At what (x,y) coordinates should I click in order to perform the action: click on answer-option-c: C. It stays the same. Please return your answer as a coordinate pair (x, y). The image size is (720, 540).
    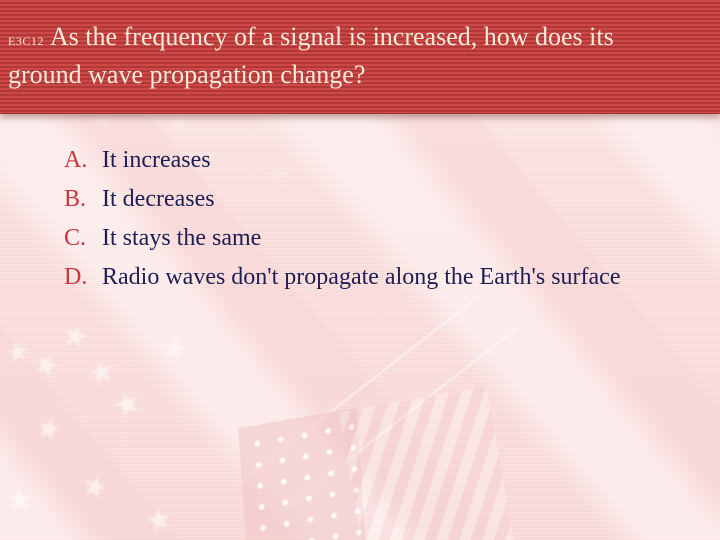
    Looking at the image, I should click on (357, 238).